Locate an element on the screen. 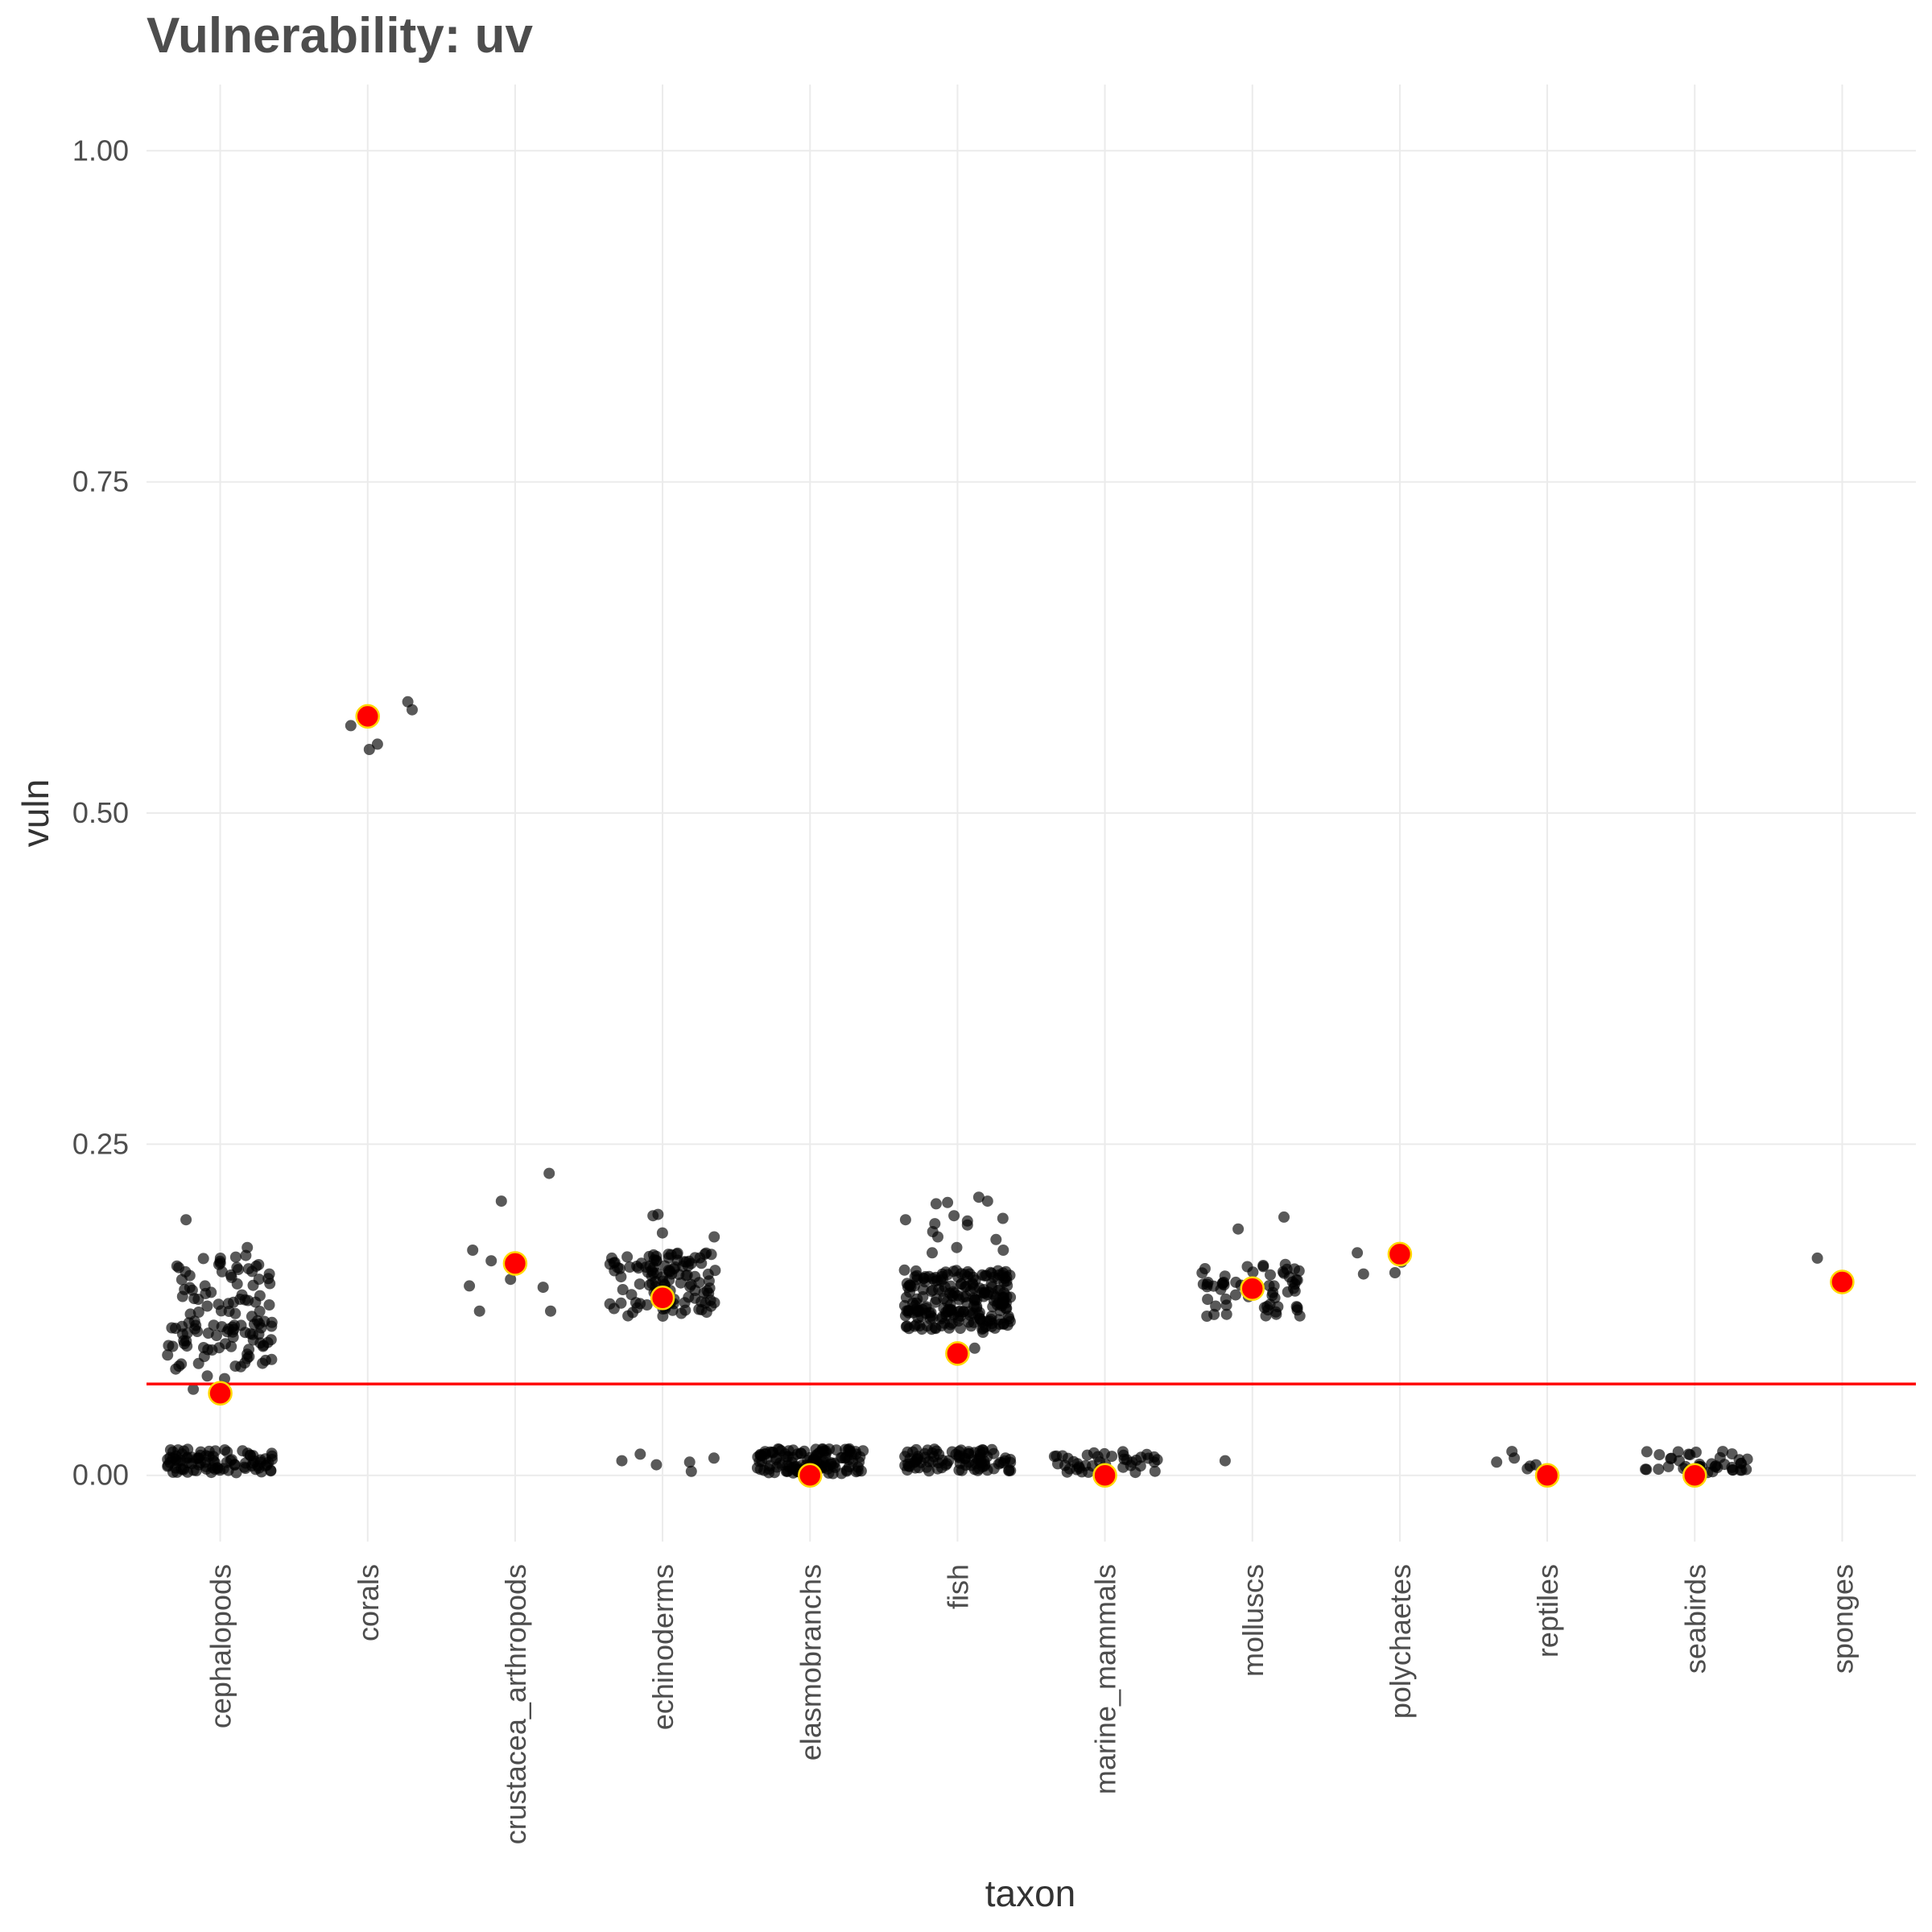  x-tick-label: cephalopods is located at coordinates (221, 1646).